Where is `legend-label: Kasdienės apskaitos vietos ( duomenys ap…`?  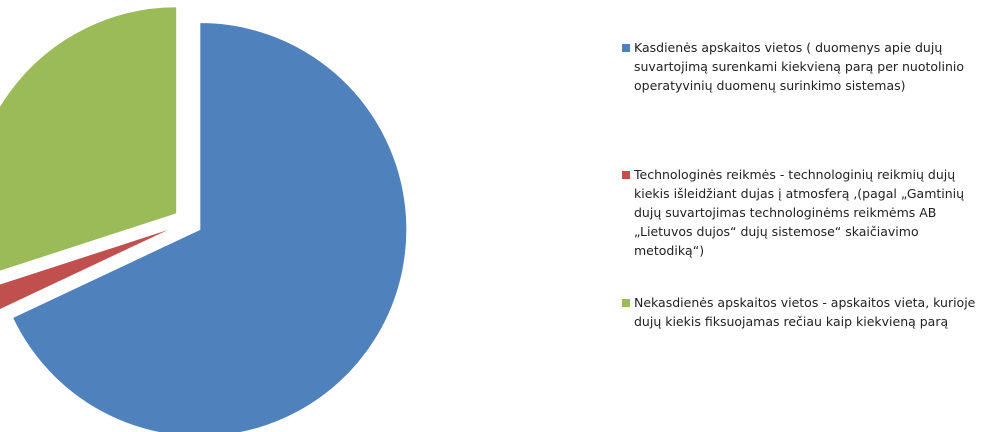
legend-label: Kasdienės apskaitos vietos ( duomenys ap… is located at coordinates (799, 66).